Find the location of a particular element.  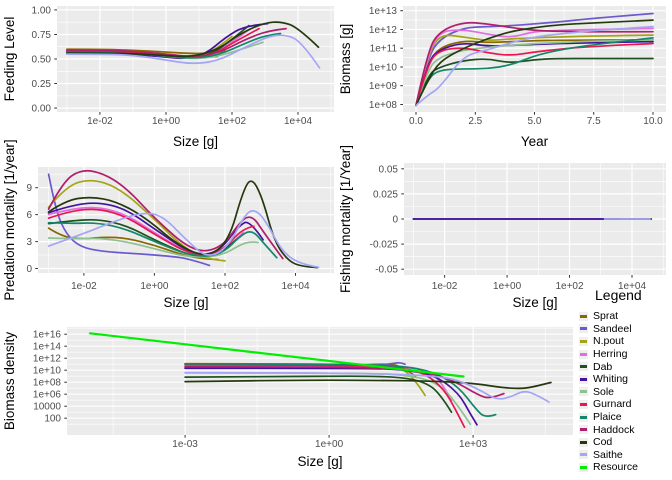

biomass-density-y-tick-label: 1e+06 is located at coordinates (47, 395).